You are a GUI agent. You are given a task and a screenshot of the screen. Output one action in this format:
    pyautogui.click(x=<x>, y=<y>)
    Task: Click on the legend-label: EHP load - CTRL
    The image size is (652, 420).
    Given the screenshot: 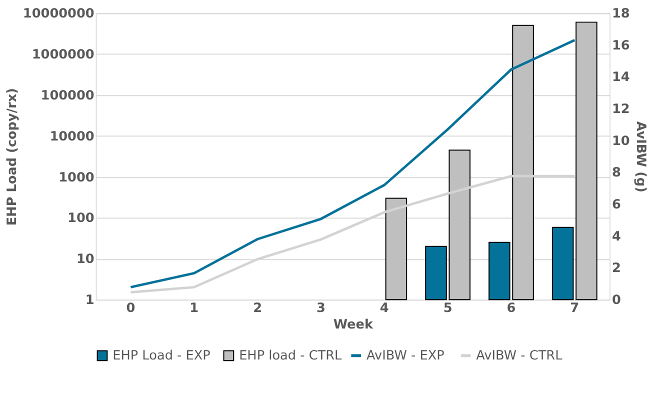 What is the action you would take?
    pyautogui.click(x=291, y=356)
    